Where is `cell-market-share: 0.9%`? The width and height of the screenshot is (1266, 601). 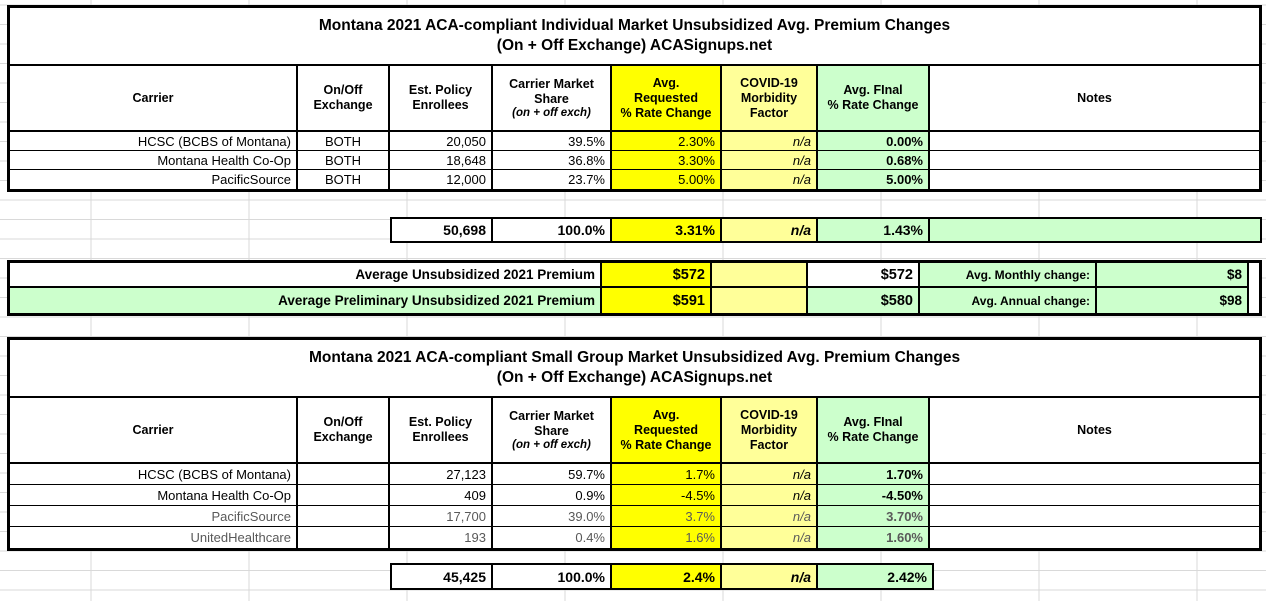 cell-market-share: 0.9% is located at coordinates (552, 495).